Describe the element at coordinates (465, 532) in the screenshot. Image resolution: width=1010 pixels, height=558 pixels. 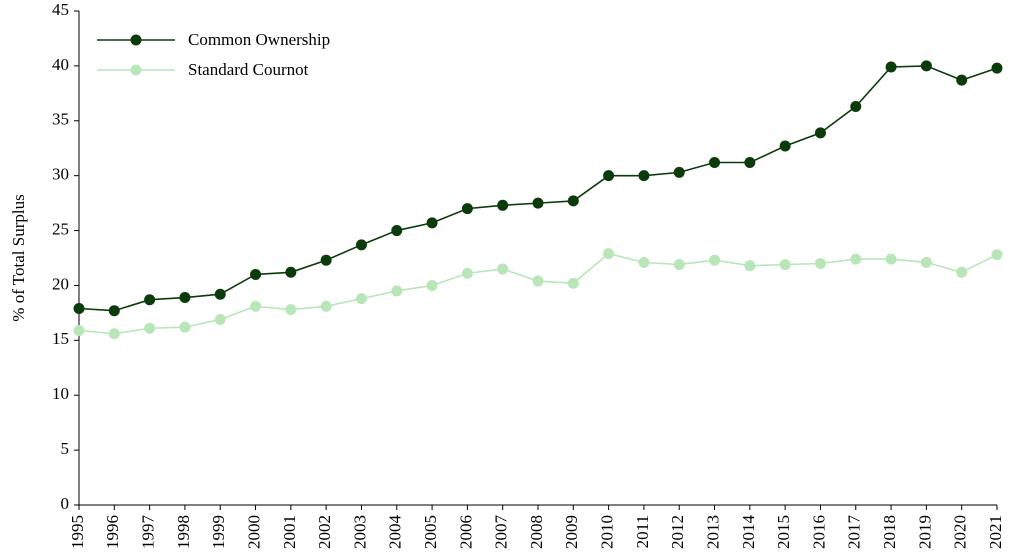
I see `x-tick-label: 2006` at that location.